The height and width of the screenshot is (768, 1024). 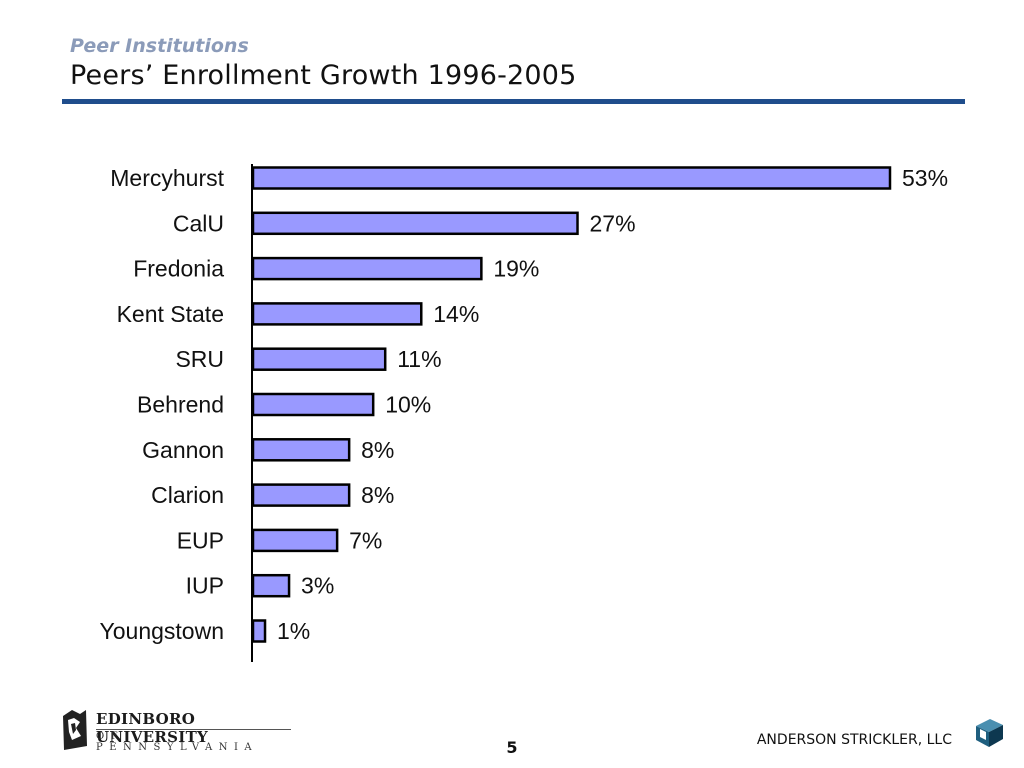 I want to click on page-title: Peers’ Enrollment Growth 1996-2005, so click(x=323, y=75).